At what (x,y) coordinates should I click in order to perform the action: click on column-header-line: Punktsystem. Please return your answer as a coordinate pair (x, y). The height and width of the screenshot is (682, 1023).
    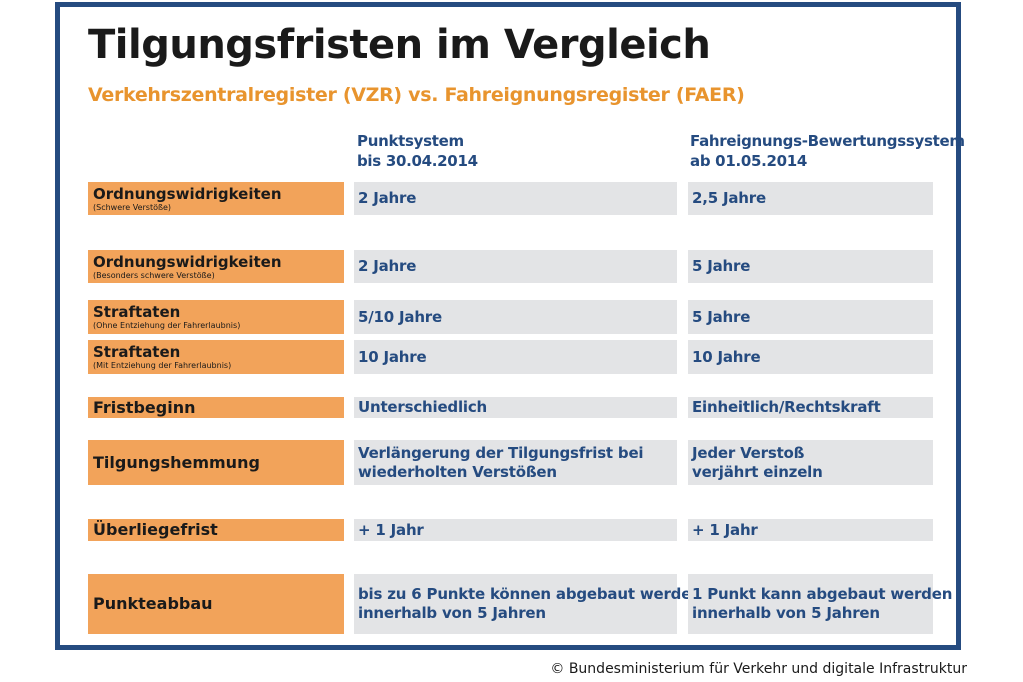
    Looking at the image, I should click on (410, 141).